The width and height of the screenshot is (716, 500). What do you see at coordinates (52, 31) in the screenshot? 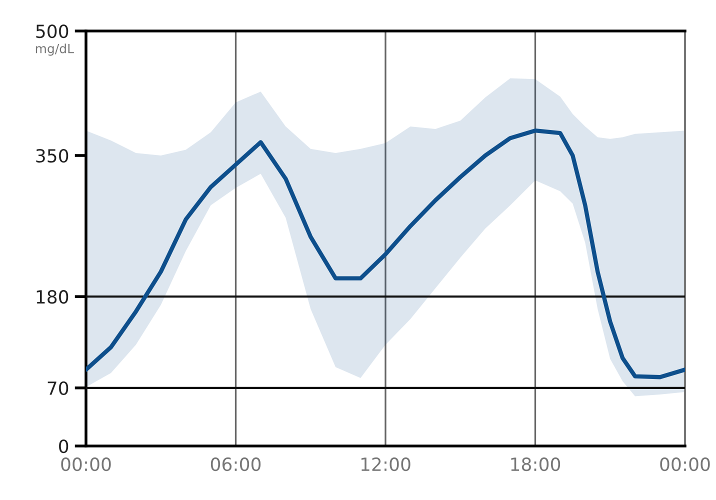
I see `y-tick-label: 500` at bounding box center [52, 31].